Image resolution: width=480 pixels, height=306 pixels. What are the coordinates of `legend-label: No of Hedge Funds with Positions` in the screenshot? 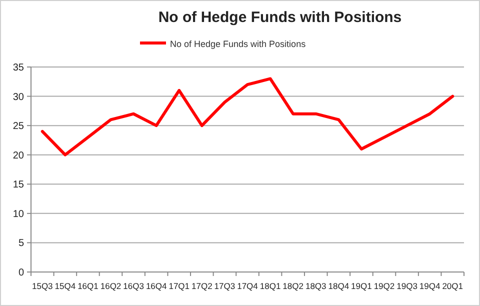 It's located at (238, 44).